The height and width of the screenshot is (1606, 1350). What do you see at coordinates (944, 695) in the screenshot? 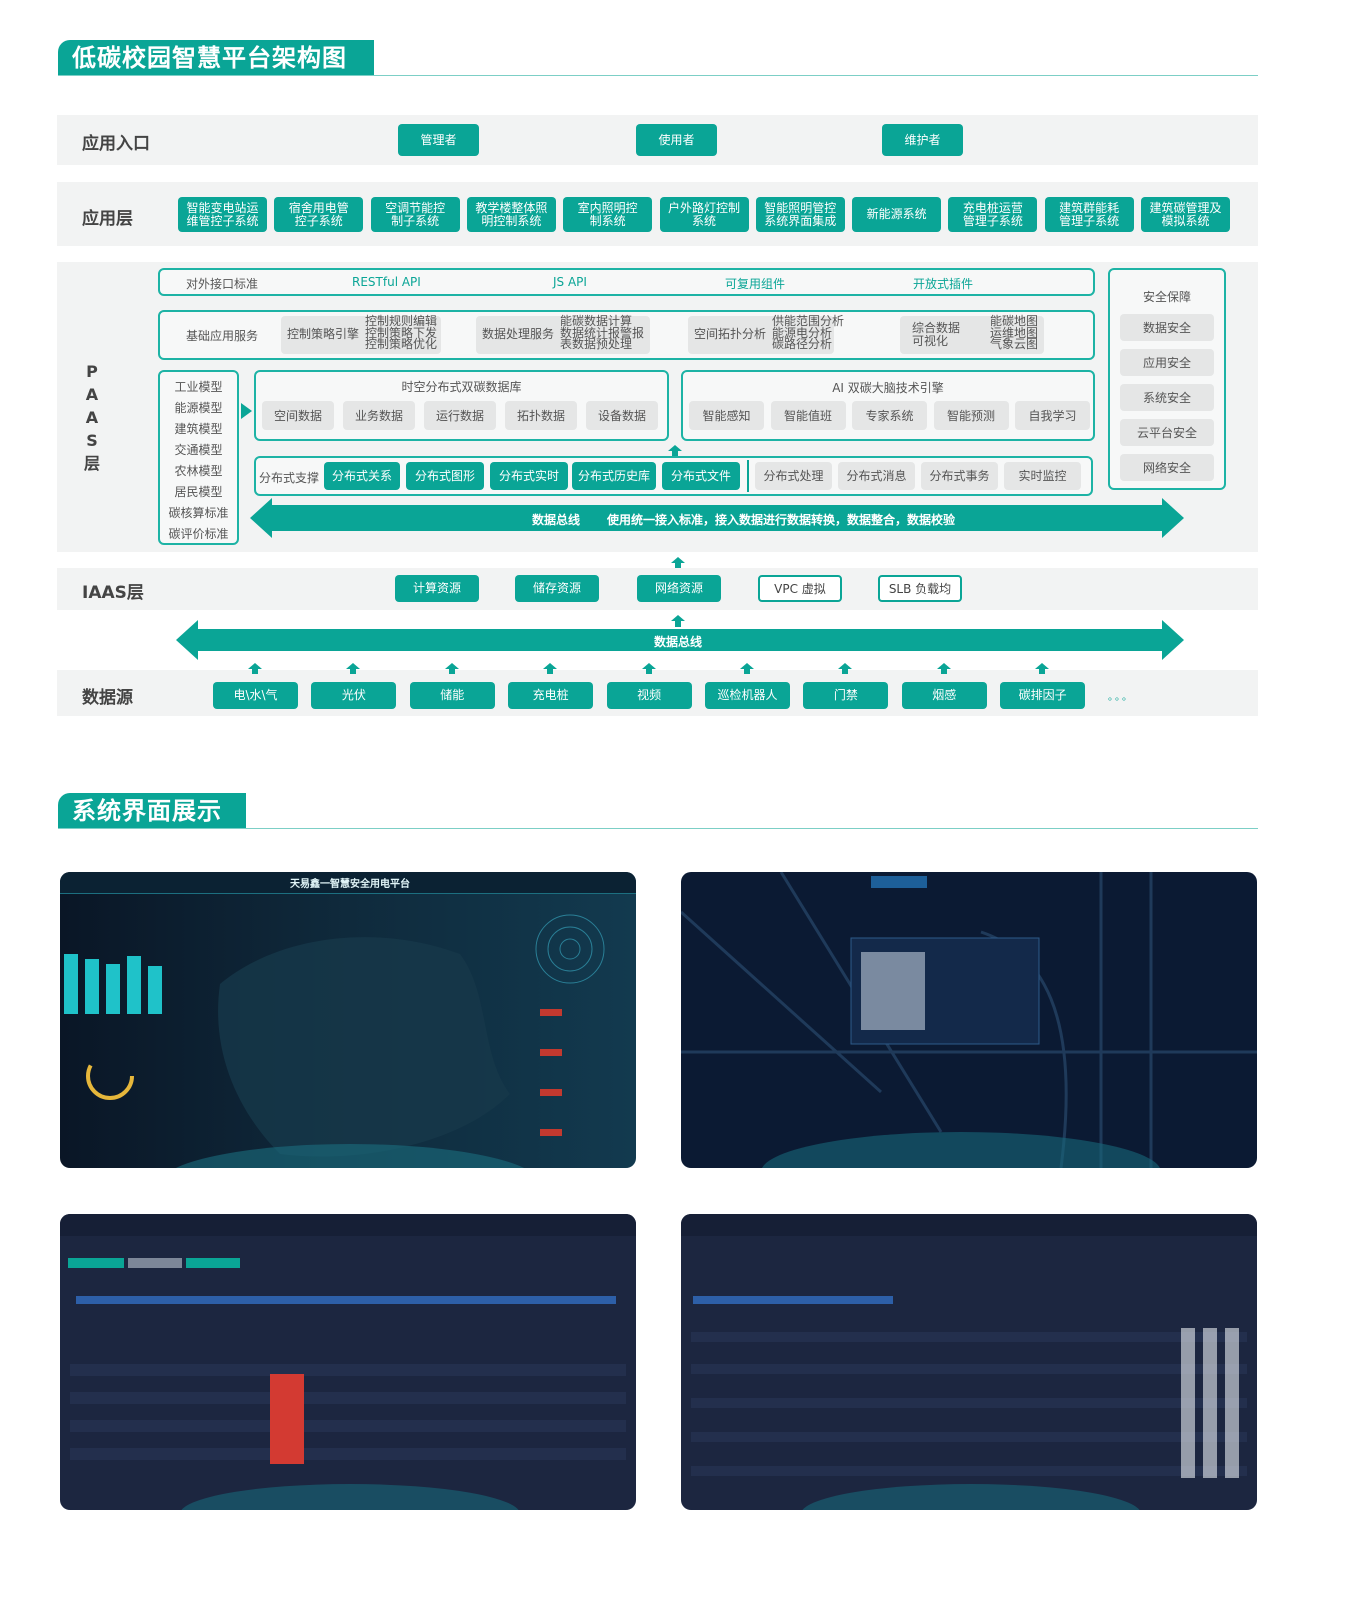
I see `datasource-button: 烟感` at bounding box center [944, 695].